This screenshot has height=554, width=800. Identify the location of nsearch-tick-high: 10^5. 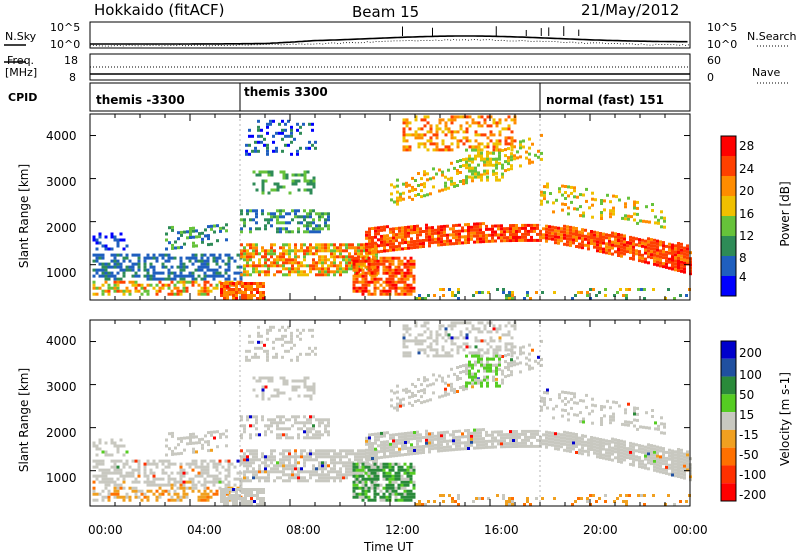
(722, 27).